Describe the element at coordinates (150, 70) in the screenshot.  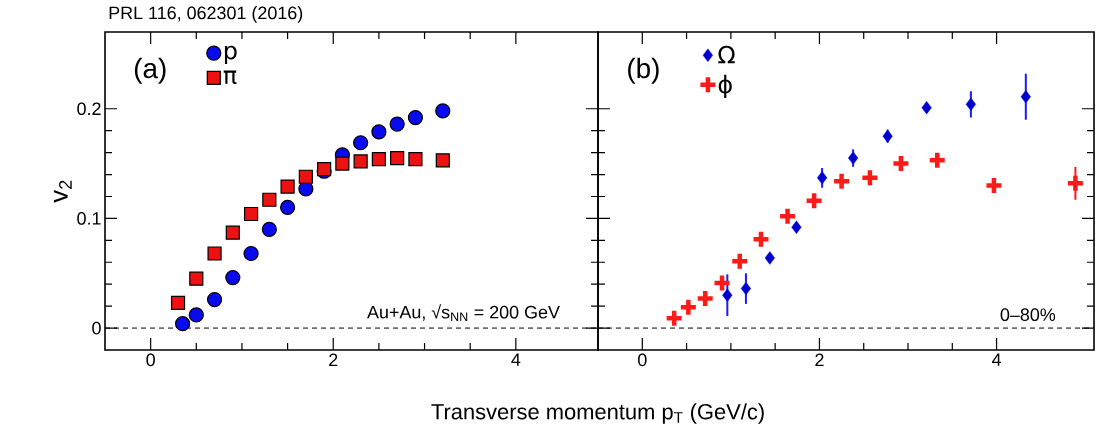
I see `annotation: (a)` at that location.